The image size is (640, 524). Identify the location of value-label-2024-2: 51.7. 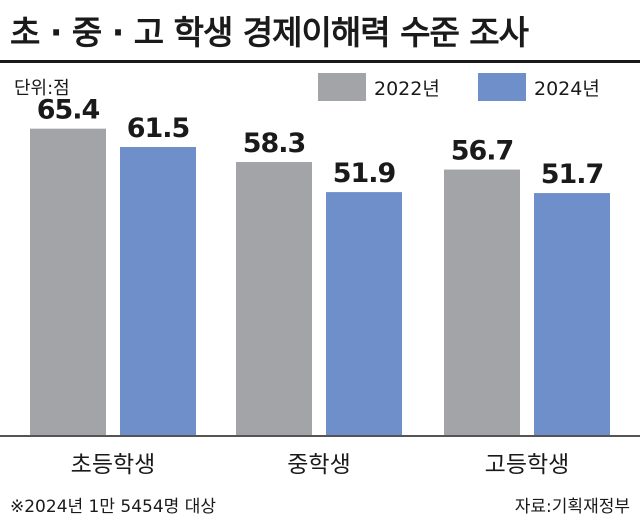
(572, 174).